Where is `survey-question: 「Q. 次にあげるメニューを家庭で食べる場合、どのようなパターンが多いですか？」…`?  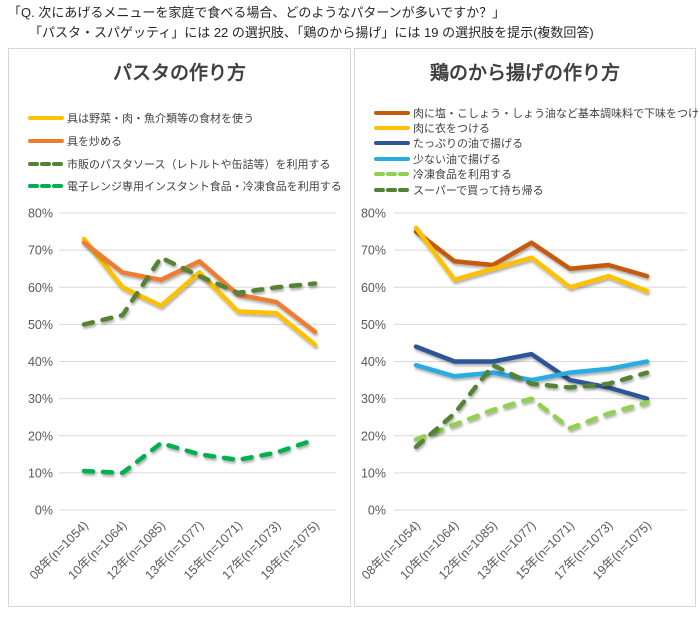 survey-question: 「Q. 次にあげるメニューを家庭で食べる場合、どのようなパターンが多いですか？」… is located at coordinates (353, 23).